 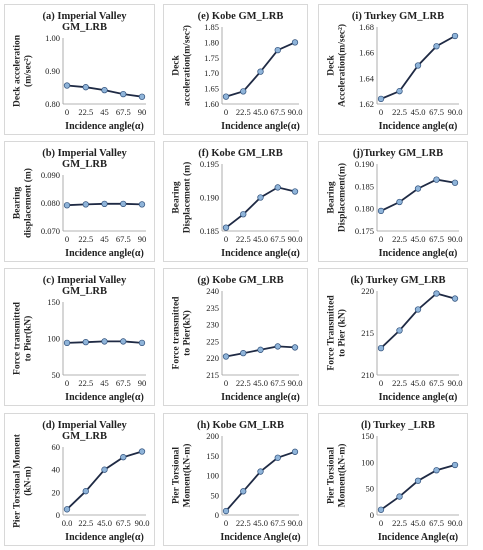 What do you see at coordinates (84, 425) in the screenshot?
I see `chart-title: (d) Imperial Valley` at bounding box center [84, 425].